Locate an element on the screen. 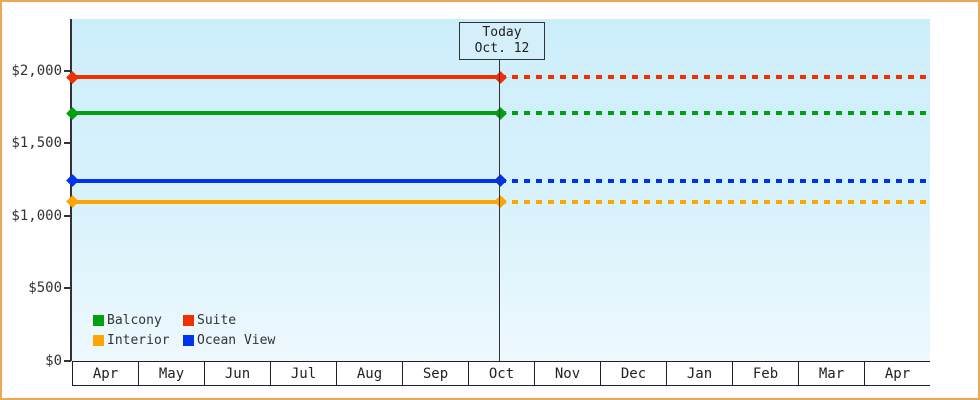 This screenshot has width=980, height=400. legend-item-interior: Interior is located at coordinates (131, 340).